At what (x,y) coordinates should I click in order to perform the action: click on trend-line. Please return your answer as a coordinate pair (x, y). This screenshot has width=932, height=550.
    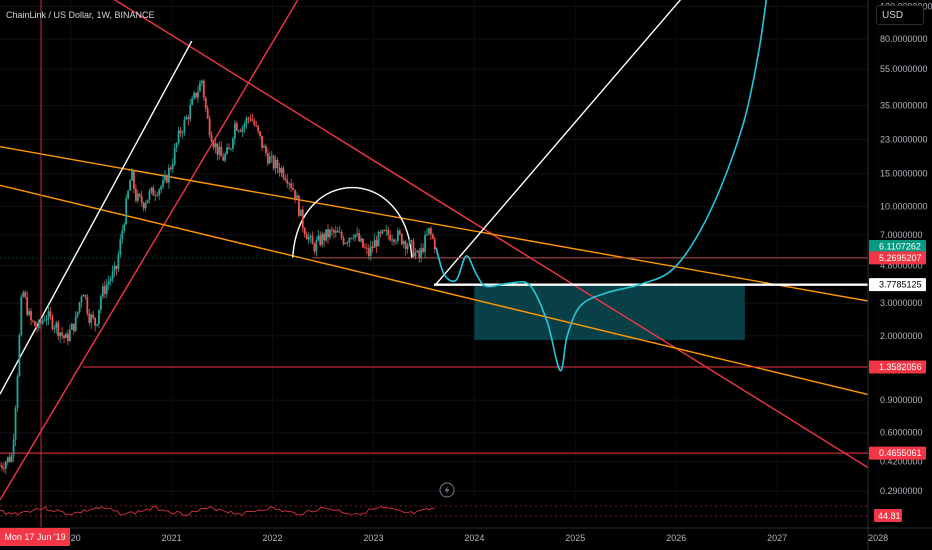
    Looking at the image, I should click on (96, 217).